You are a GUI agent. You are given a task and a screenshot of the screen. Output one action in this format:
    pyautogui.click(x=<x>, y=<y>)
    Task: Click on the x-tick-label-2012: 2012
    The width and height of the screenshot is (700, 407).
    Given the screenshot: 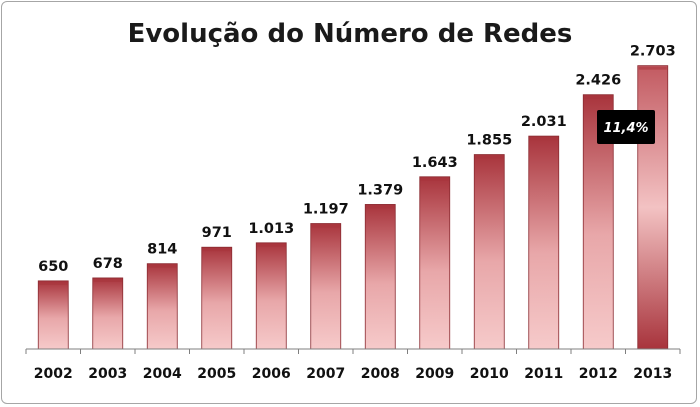 What is the action you would take?
    pyautogui.click(x=598, y=374)
    